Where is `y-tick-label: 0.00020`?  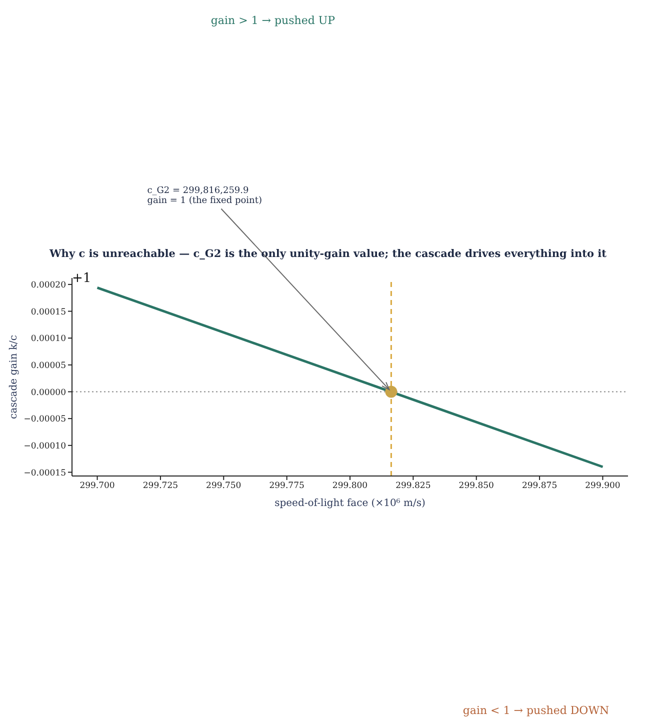 y-tick-label: 0.00020 is located at coordinates (48, 285).